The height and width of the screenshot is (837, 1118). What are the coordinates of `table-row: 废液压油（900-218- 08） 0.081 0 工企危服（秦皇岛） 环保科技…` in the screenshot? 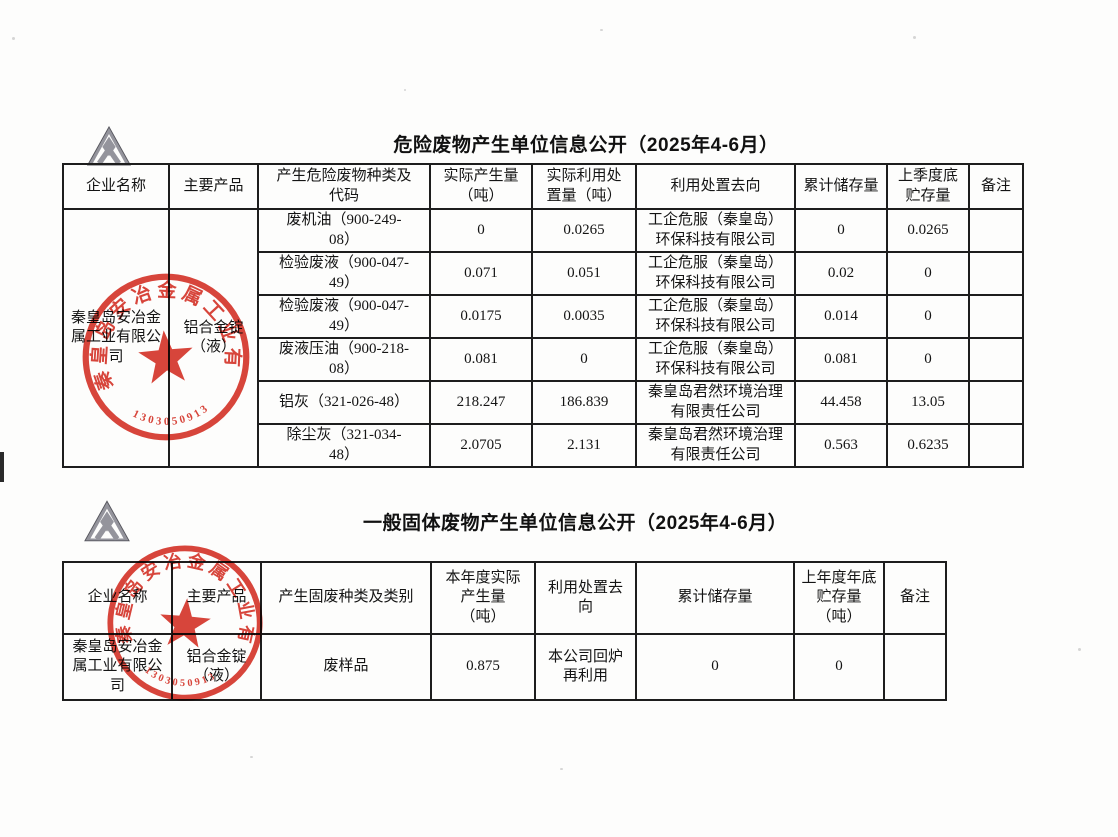 It's located at (543, 359).